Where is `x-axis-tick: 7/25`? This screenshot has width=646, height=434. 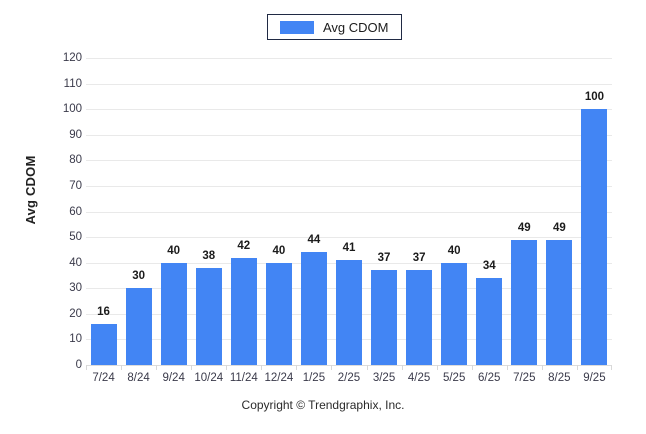 x-axis-tick: 7/25 is located at coordinates (524, 376).